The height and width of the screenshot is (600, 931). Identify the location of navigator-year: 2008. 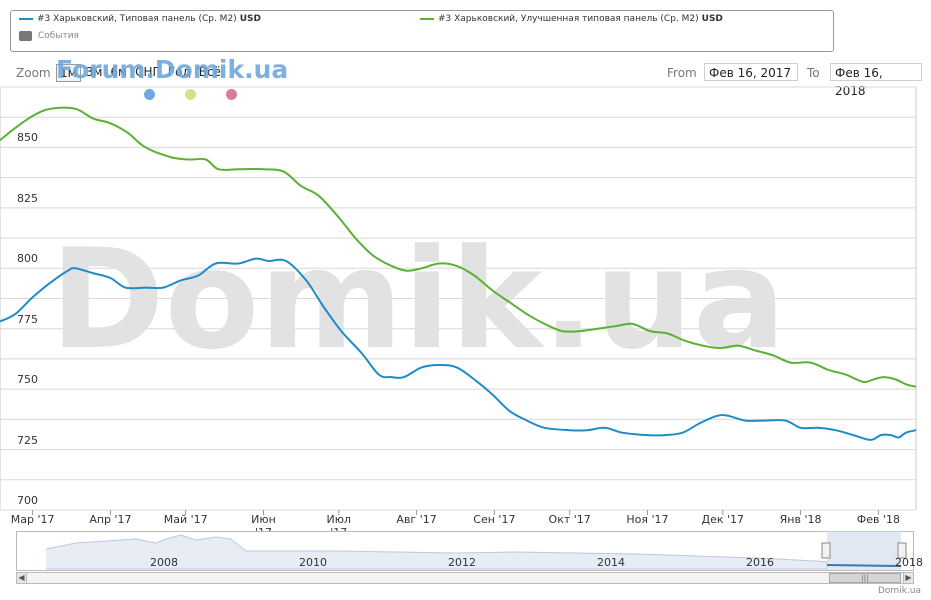
(164, 562).